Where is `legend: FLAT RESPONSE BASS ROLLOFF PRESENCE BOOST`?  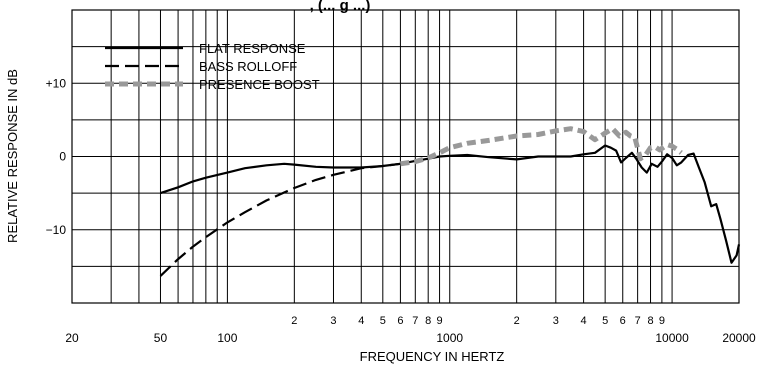 legend: FLAT RESPONSE BASS ROLLOFF PRESENCE BOOST is located at coordinates (212, 66).